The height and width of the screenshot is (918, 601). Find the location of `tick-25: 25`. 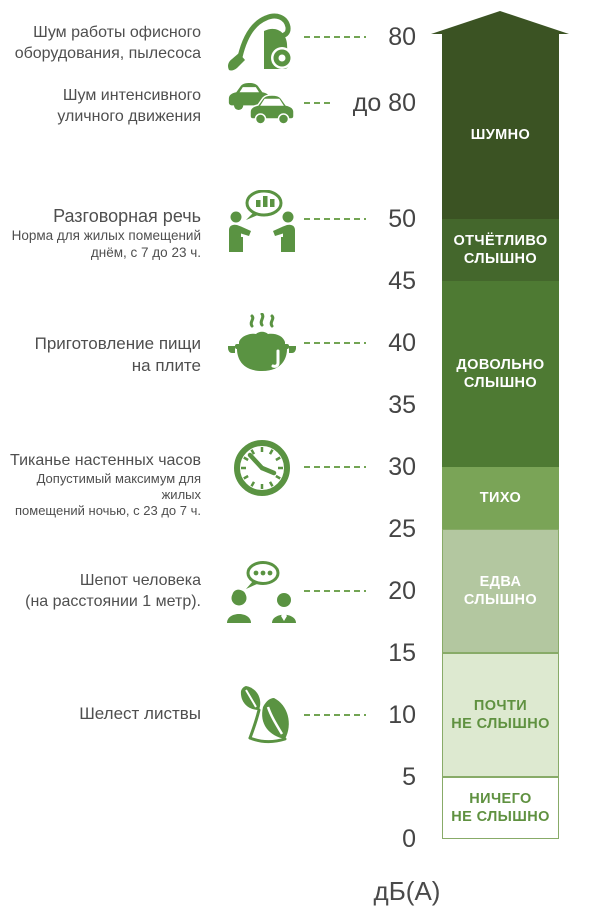

tick-25: 25 is located at coordinates (402, 529).